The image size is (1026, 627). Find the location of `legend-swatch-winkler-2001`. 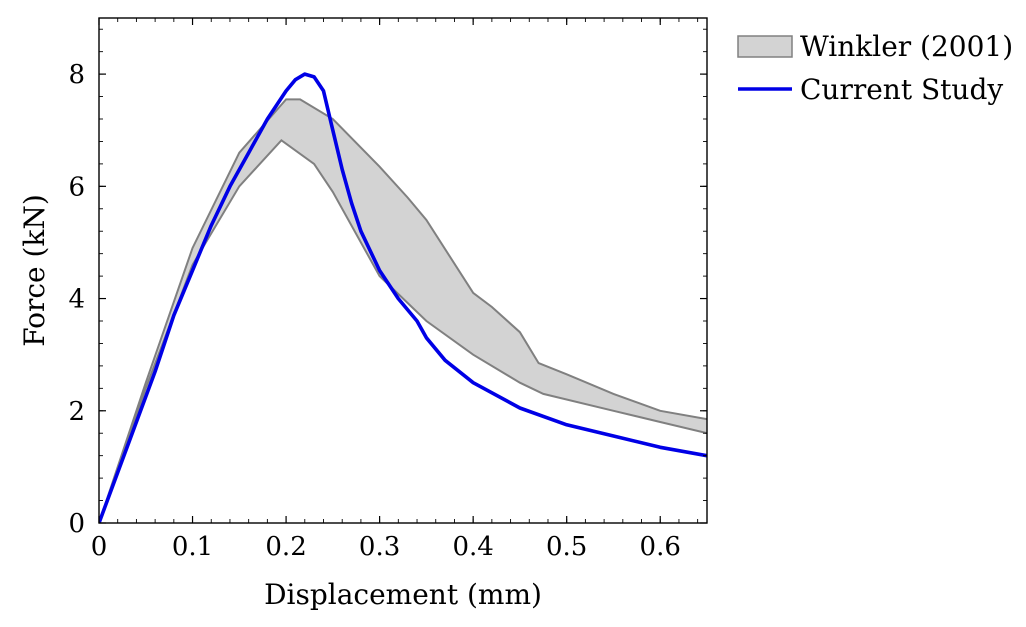

legend-swatch-winkler-2001 is located at coordinates (765, 46).